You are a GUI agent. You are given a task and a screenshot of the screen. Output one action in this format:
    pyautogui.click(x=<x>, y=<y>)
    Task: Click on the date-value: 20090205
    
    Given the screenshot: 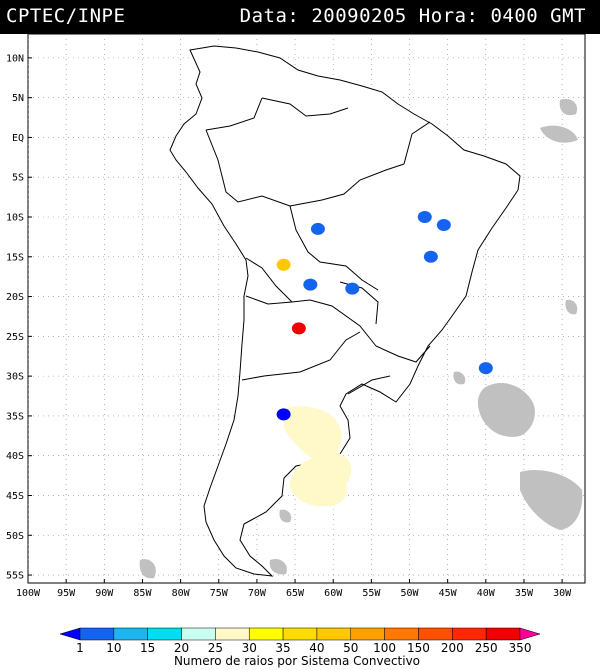 What is the action you would take?
    pyautogui.click(x=359, y=16)
    